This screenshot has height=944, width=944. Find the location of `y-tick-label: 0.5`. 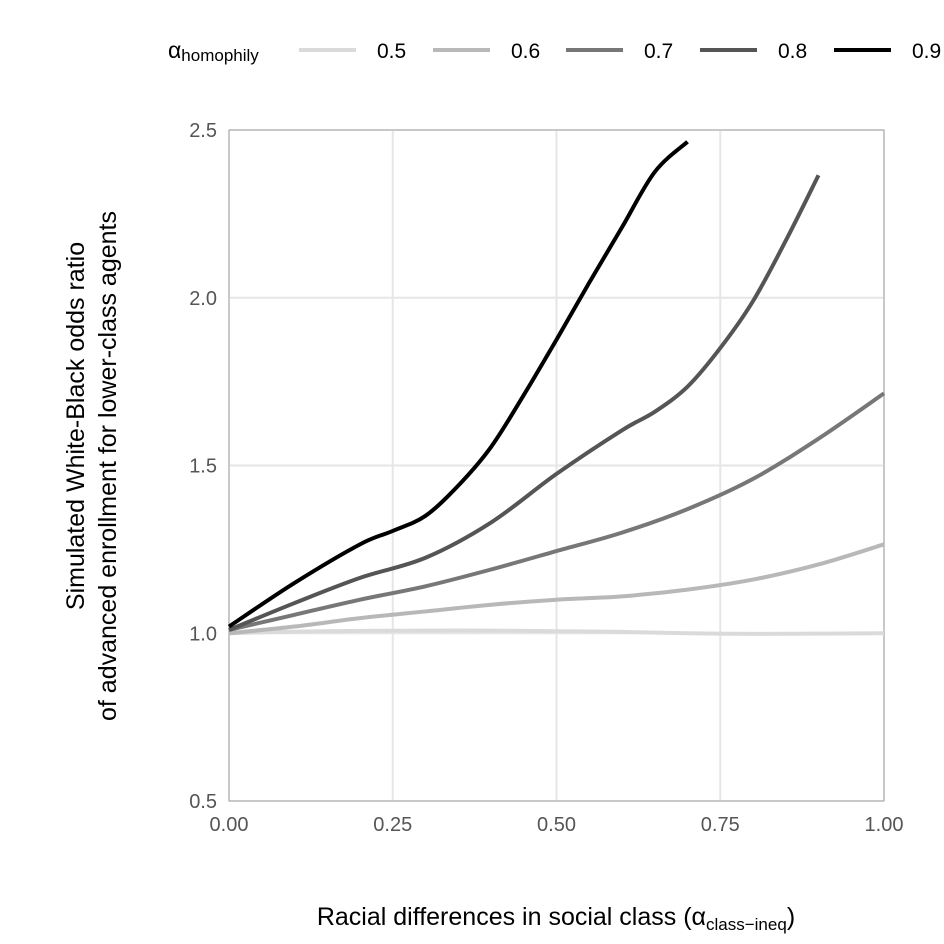

y-tick-label: 0.5 is located at coordinates (203, 802).